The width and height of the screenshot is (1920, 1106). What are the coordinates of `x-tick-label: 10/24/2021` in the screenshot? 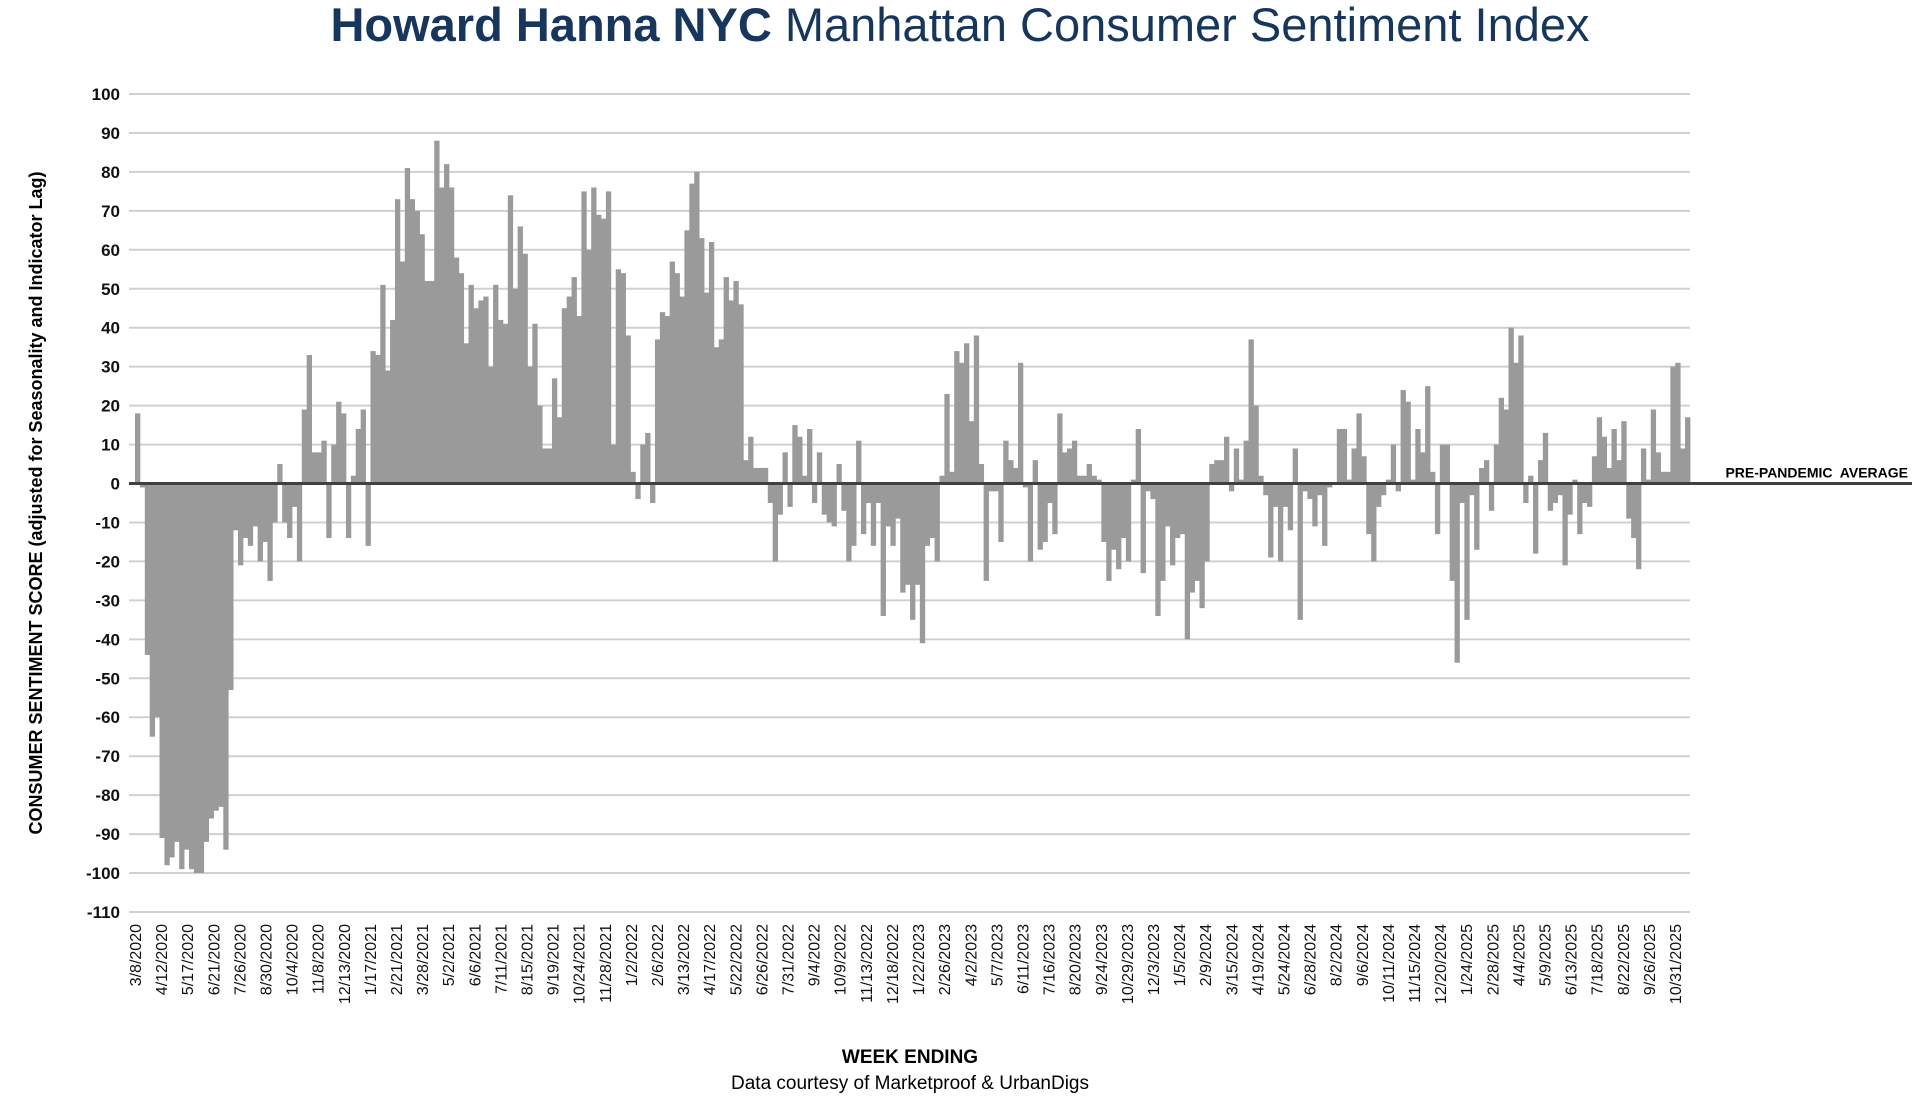 It's located at (580, 964).